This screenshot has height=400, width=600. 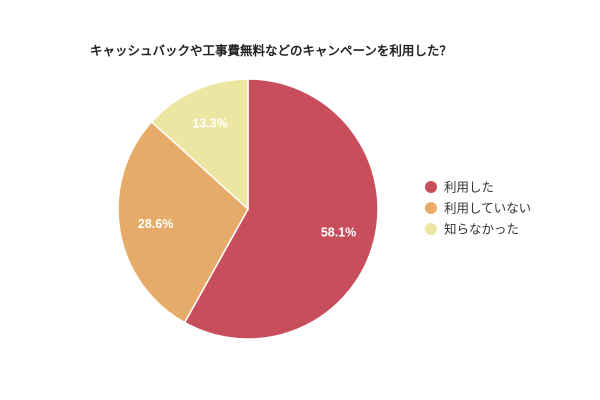 What do you see at coordinates (469, 187) in the screenshot?
I see `legend-label-1: 利用した` at bounding box center [469, 187].